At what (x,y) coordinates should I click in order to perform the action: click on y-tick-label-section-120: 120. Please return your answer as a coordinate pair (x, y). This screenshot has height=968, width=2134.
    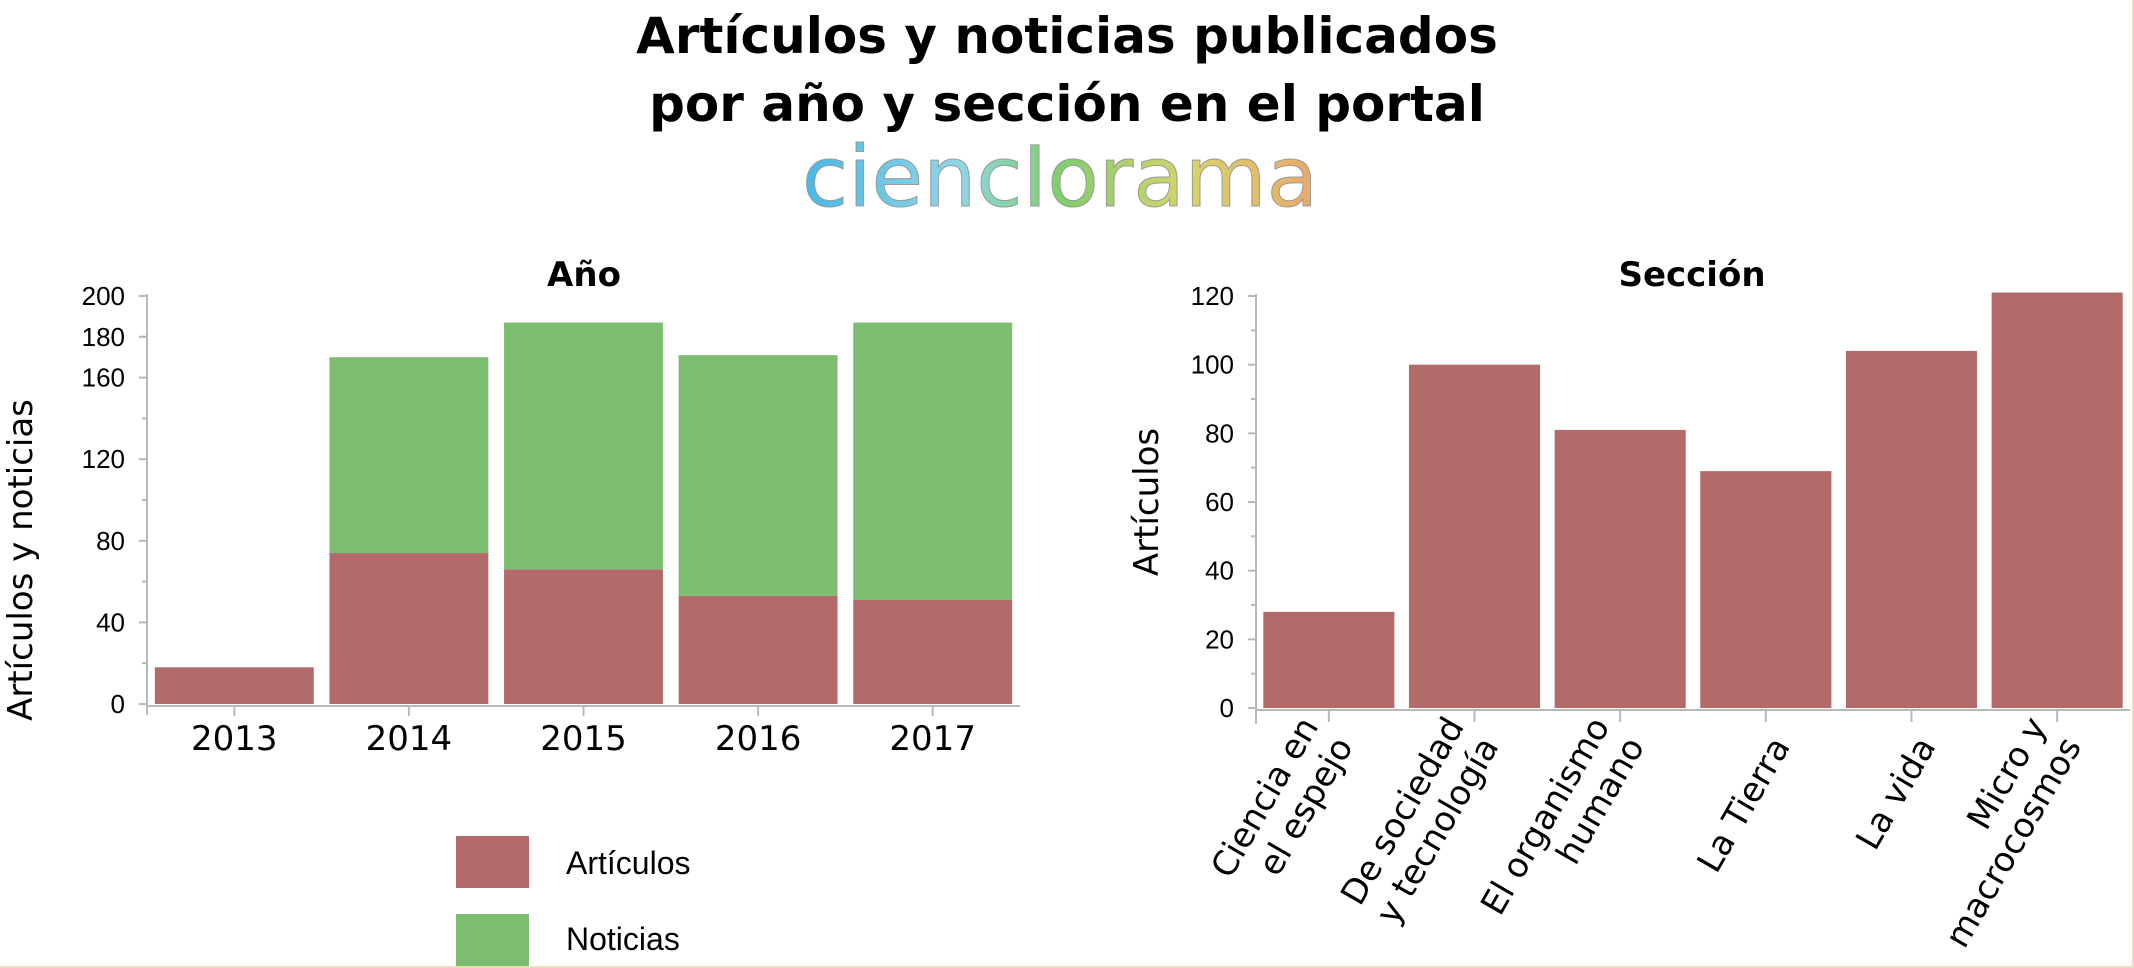
    Looking at the image, I should click on (1212, 296).